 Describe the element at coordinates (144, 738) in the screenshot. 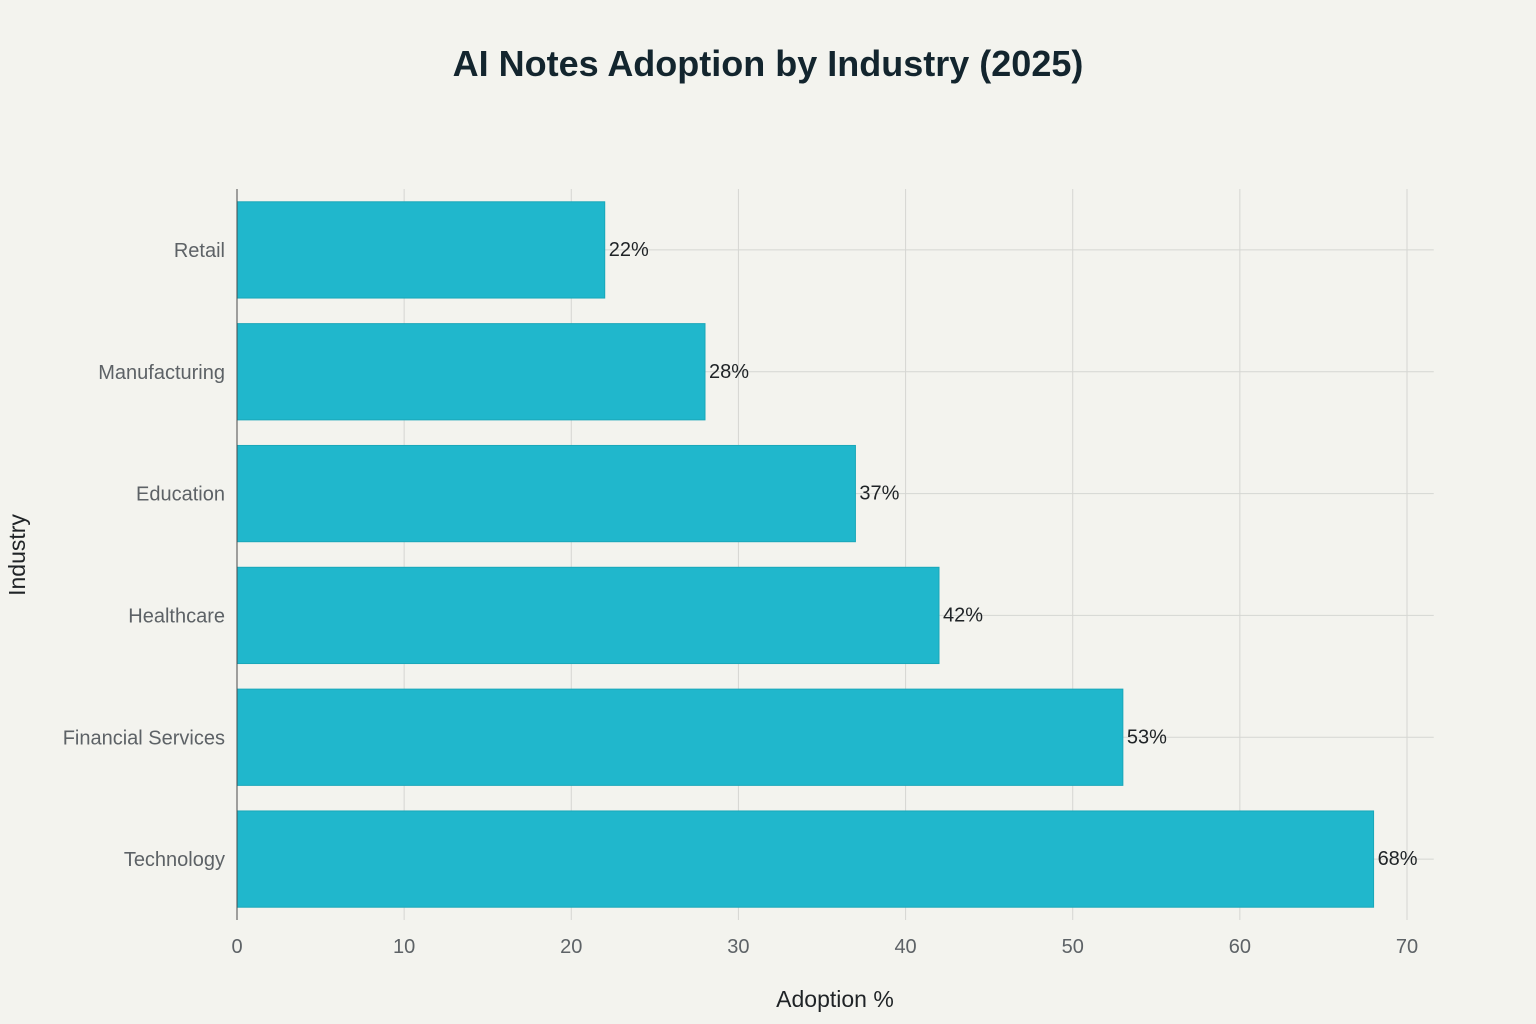

I see `y-tick-label: Financial Services` at that location.